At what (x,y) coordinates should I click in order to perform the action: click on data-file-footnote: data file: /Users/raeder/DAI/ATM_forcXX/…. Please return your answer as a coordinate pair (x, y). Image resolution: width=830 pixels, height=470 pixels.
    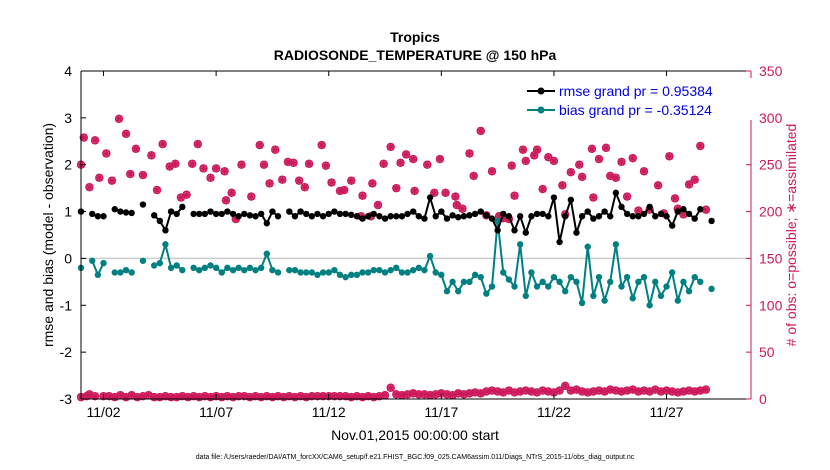
    Looking at the image, I should click on (415, 457).